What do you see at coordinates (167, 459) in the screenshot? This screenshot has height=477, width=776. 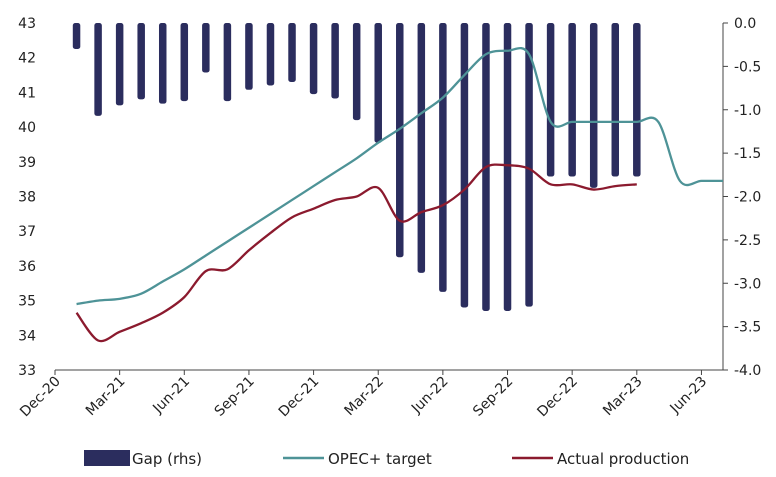 I see `legend-label-gap: Gap (rhs)` at bounding box center [167, 459].